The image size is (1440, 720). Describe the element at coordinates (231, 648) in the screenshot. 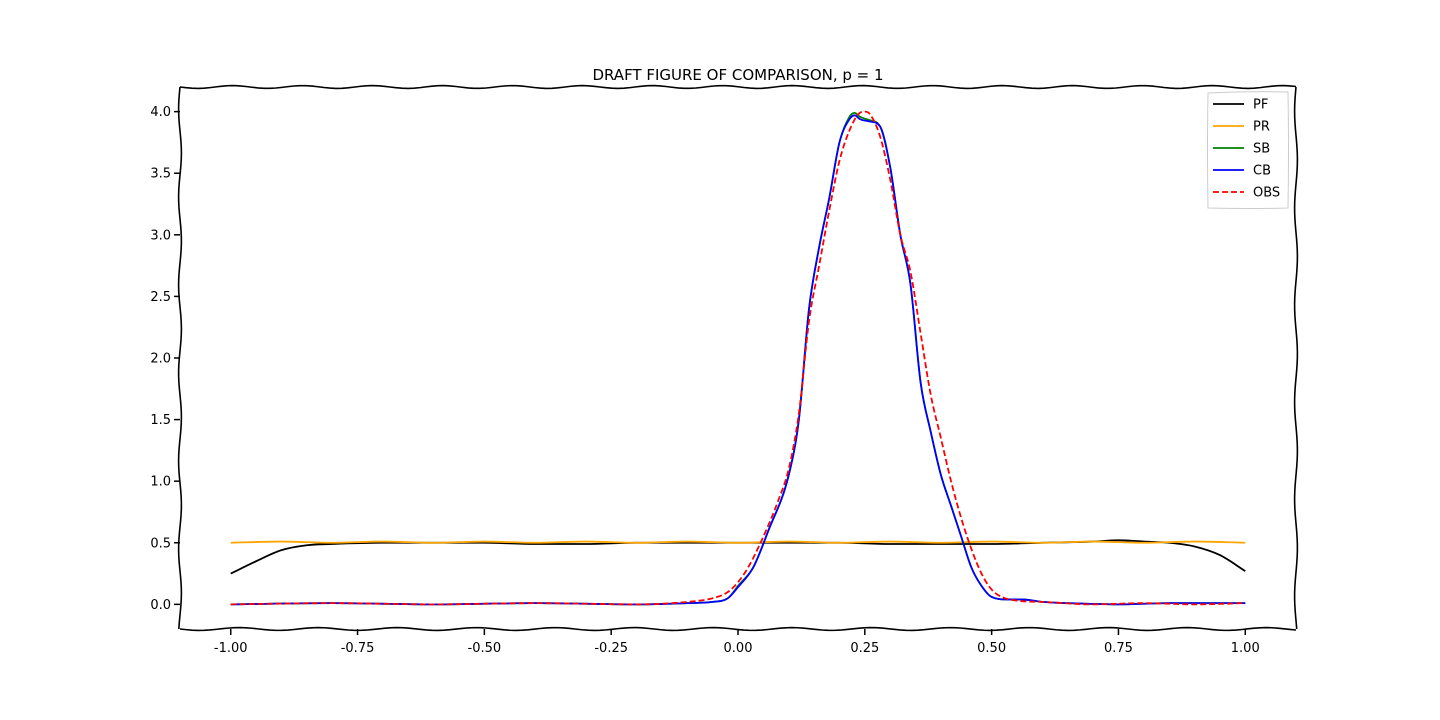

I see `x-tick-label: -1.00` at that location.